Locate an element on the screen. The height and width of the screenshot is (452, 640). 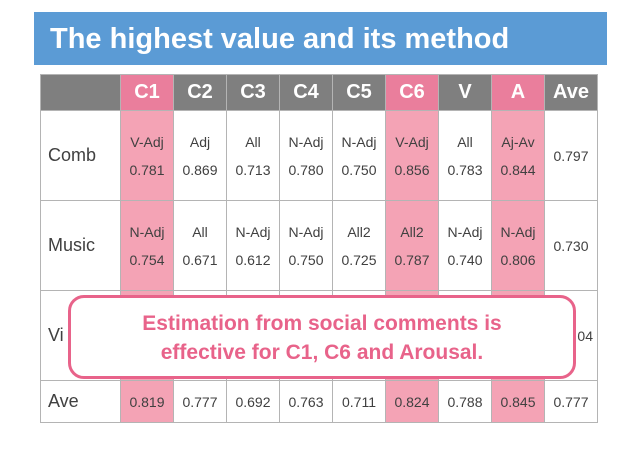
table-cell: All 0.671 is located at coordinates (200, 245).